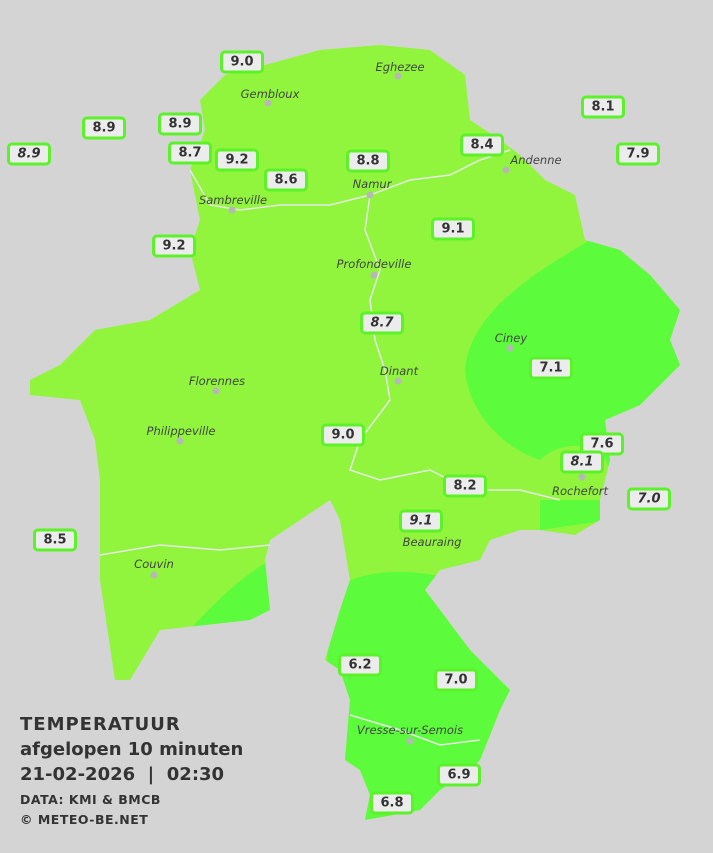 This screenshot has height=853, width=713. I want to click on zone-dark-south, so click(420, 695).